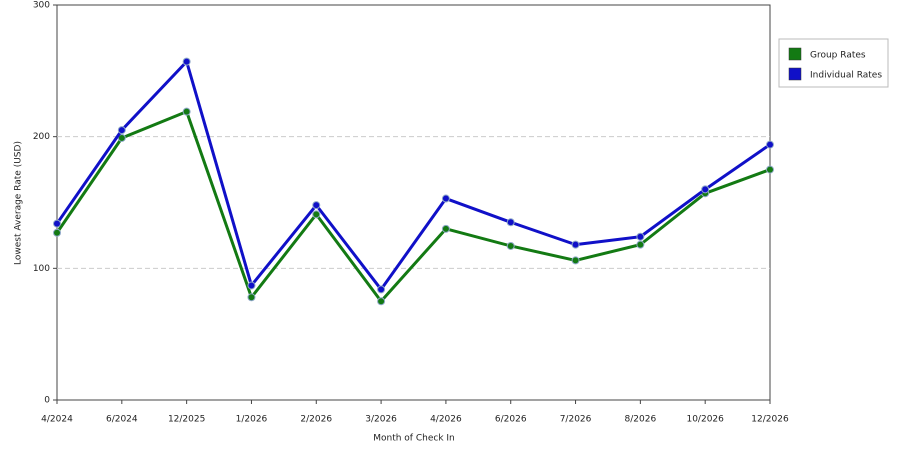 This screenshot has height=450, width=900. Describe the element at coordinates (57, 420) in the screenshot. I see `x-tick-label: 4/2024` at that location.